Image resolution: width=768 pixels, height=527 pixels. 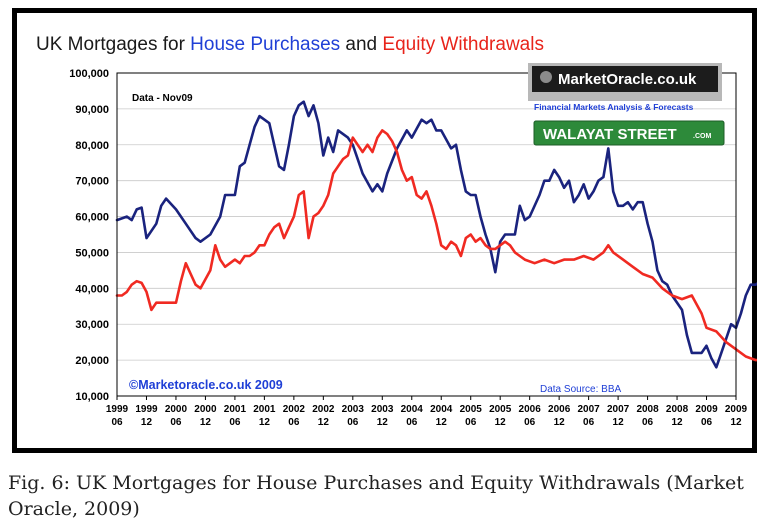 I want to click on y-tick-label: 80,000, so click(x=92, y=146).